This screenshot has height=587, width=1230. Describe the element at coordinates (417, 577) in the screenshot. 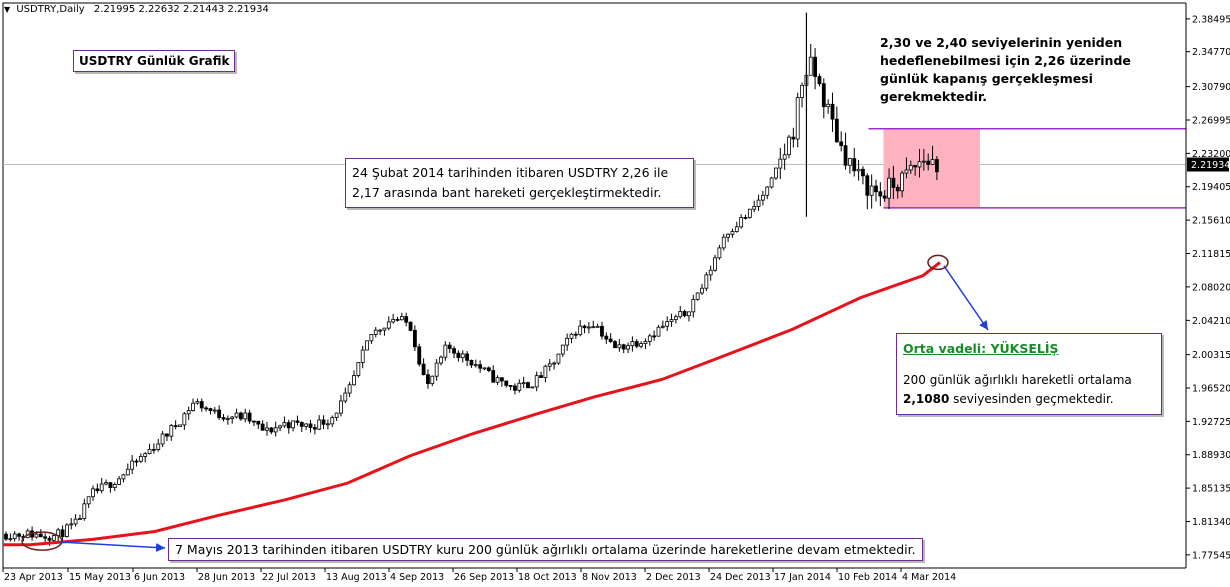

I see `x-tick-label: 4 Sep 2013` at that location.